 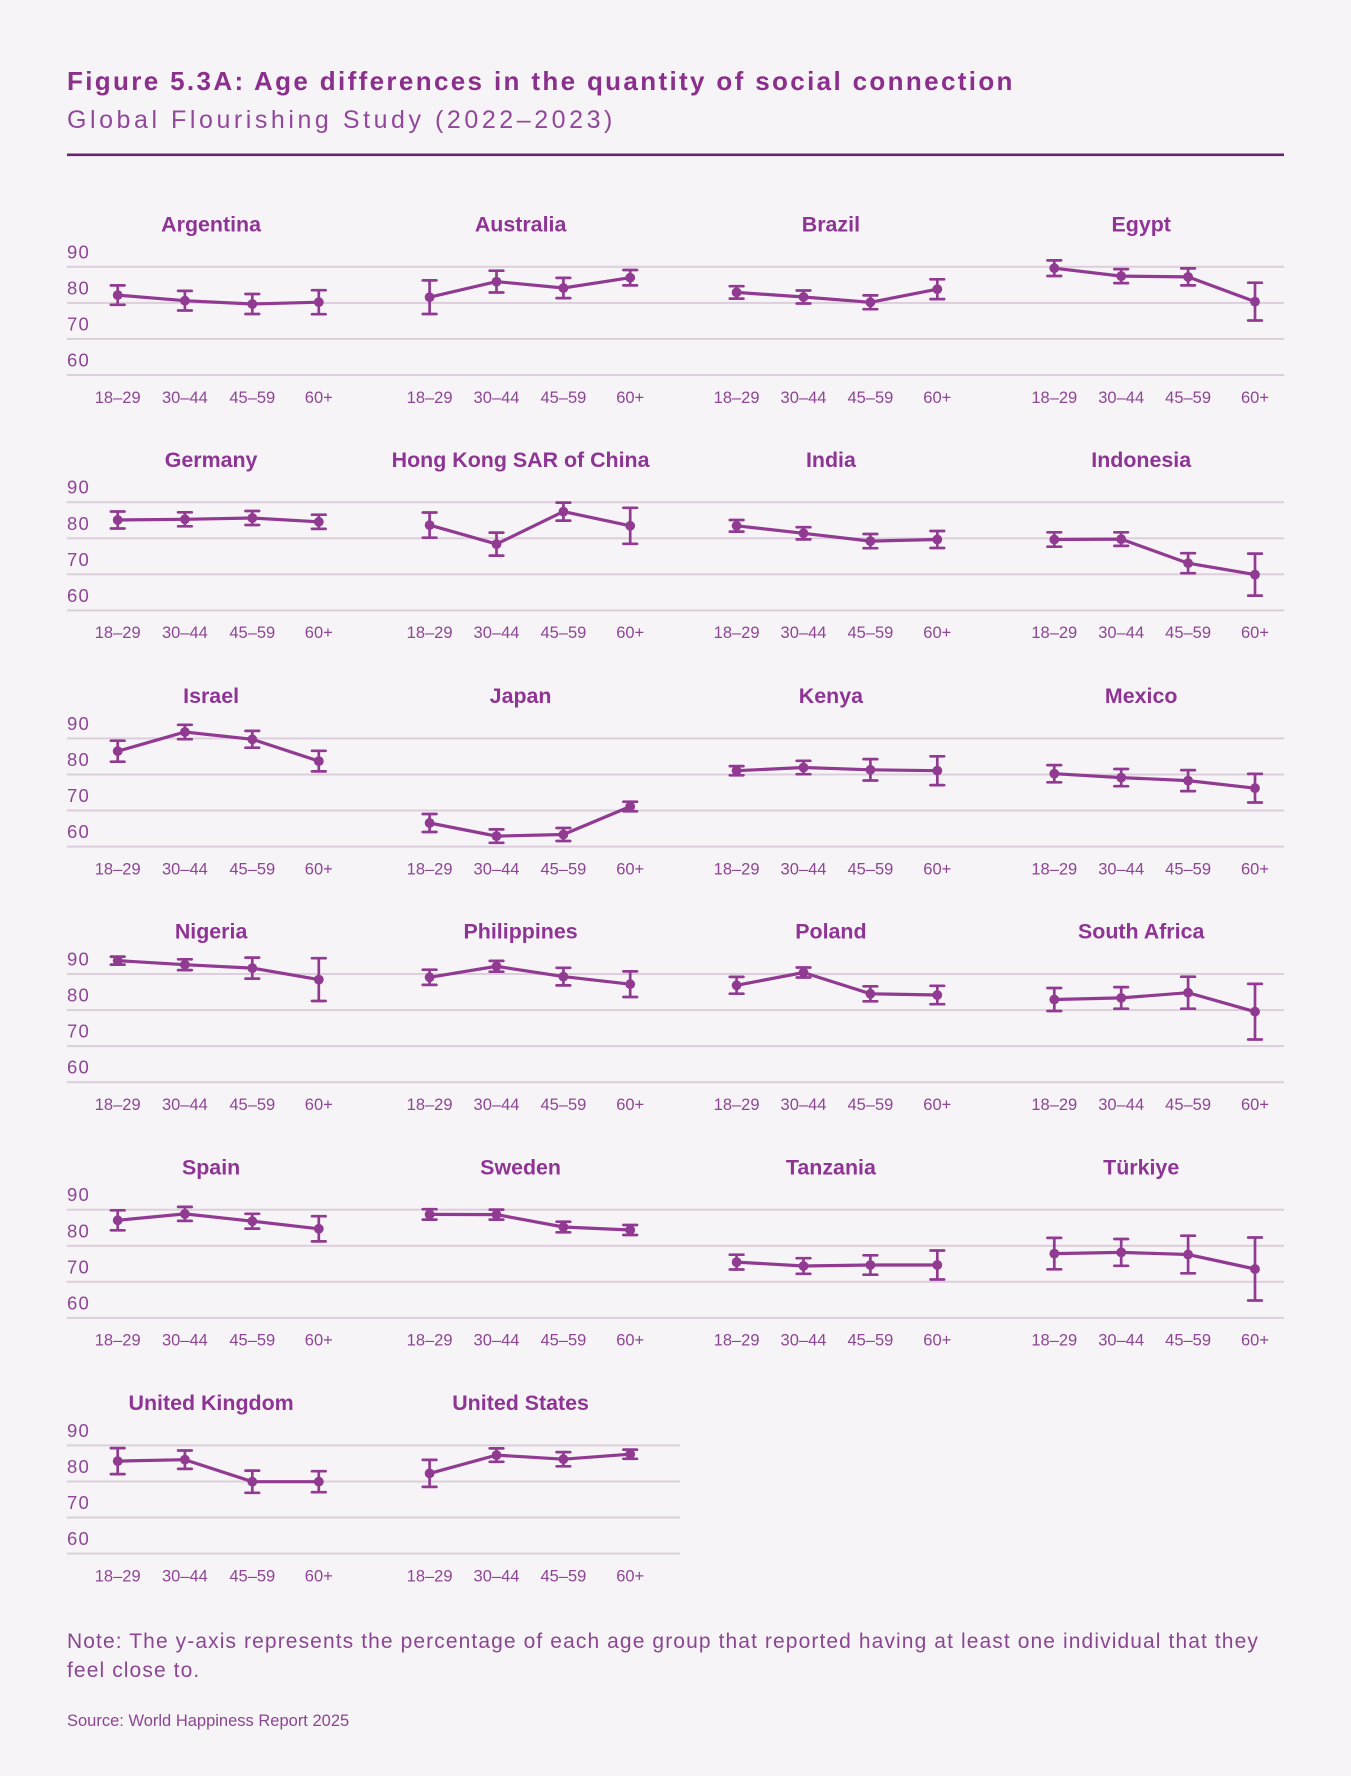 I want to click on svg-text:Source: World Happiness Report: Source: World Happiness Report 2025, so click(x=208, y=1721).